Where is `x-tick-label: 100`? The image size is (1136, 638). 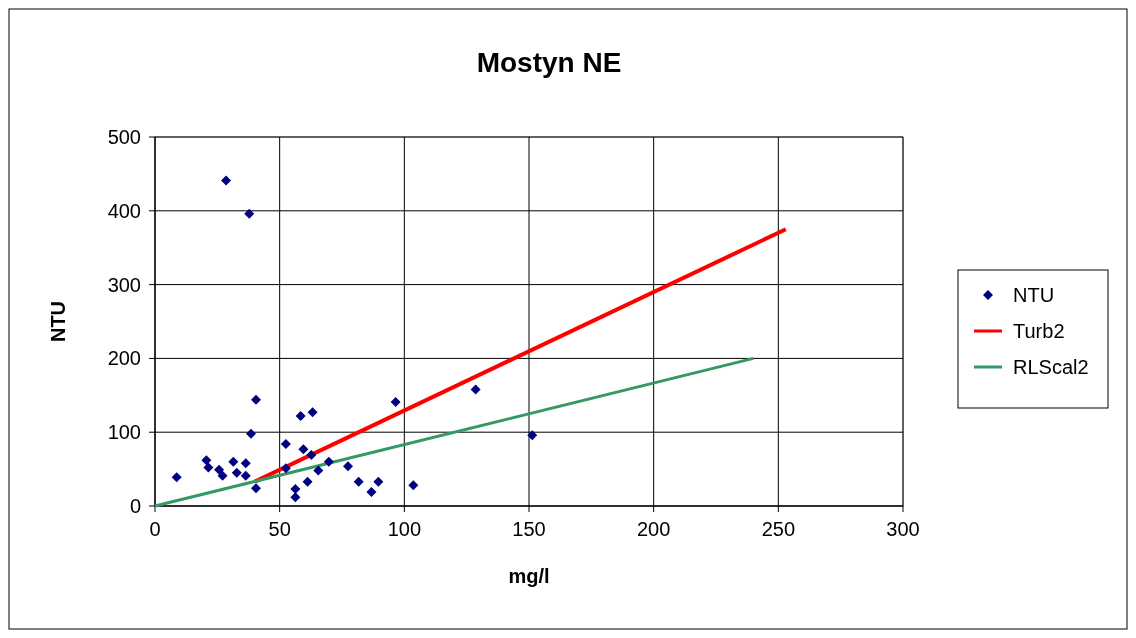
x-tick-label: 100 is located at coordinates (404, 529).